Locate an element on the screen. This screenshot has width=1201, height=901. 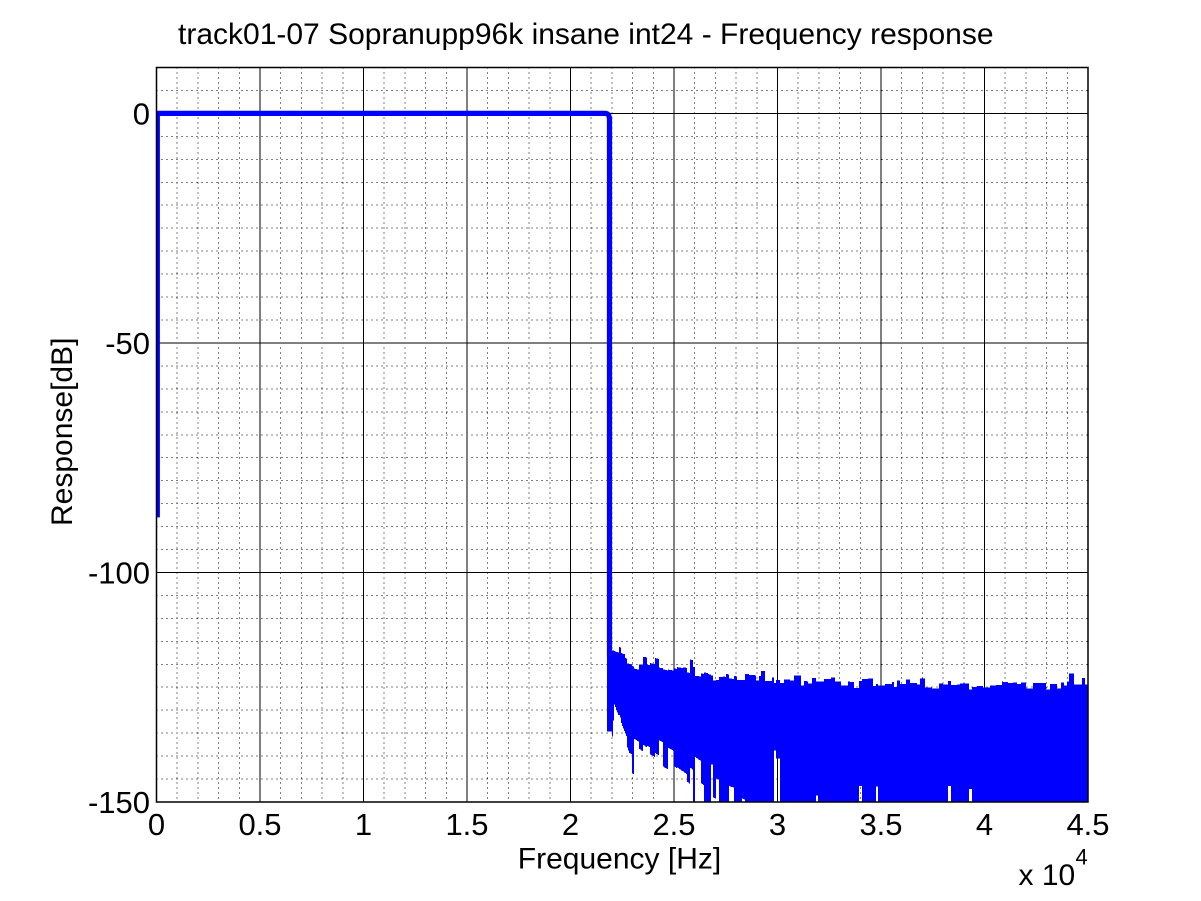
svg-text: 3 is located at coordinates (777, 824).